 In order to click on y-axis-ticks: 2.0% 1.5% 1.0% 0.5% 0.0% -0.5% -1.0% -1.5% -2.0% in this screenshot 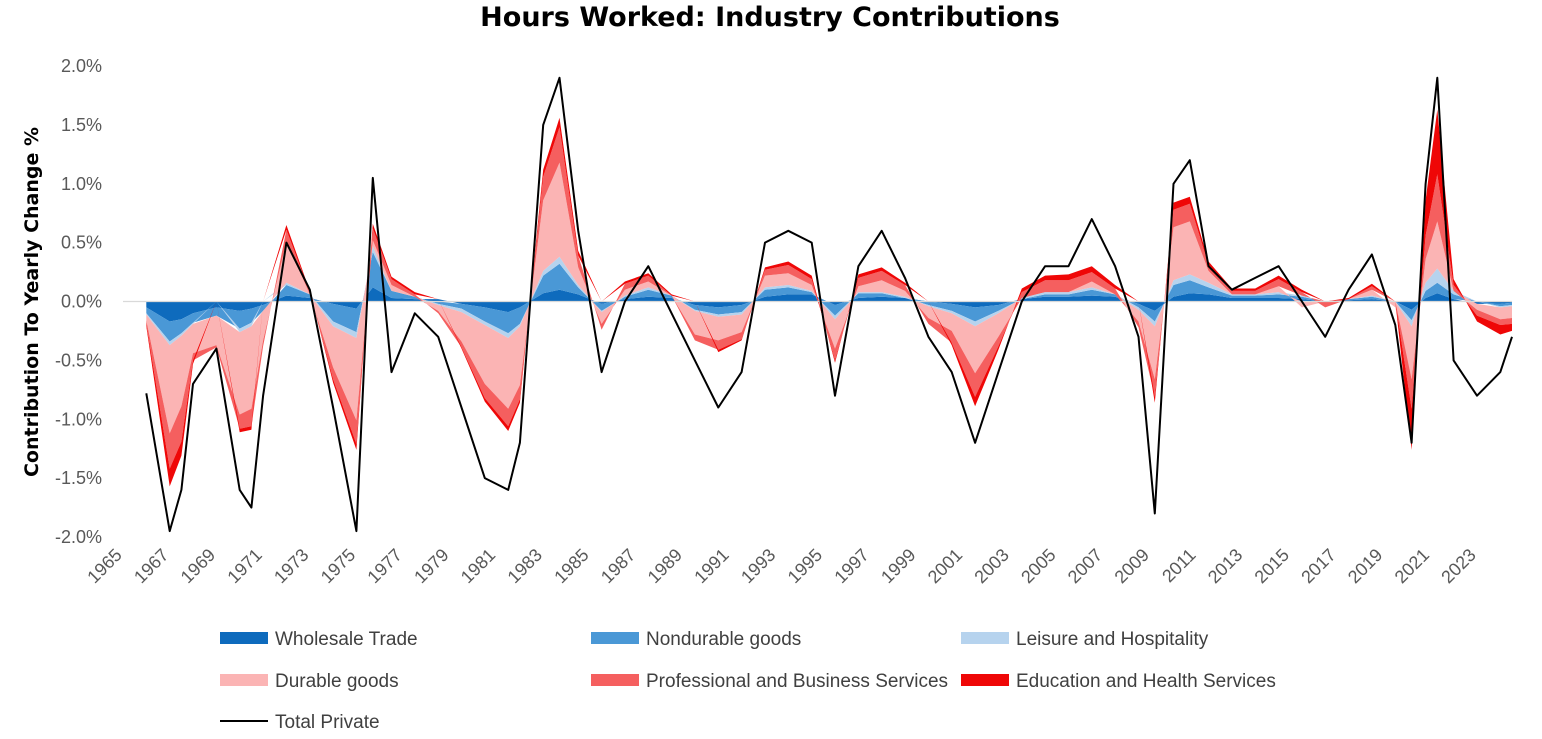, I will do `click(78, 301)`.